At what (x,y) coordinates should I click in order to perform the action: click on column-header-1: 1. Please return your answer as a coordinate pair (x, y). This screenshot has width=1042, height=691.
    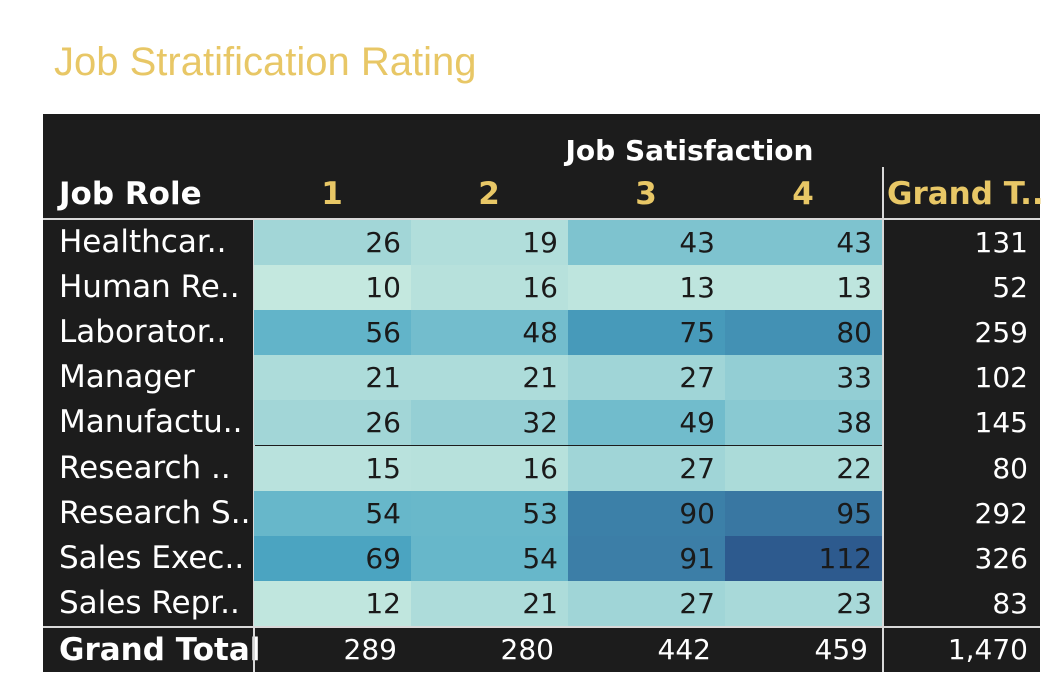
    Looking at the image, I should click on (332, 194).